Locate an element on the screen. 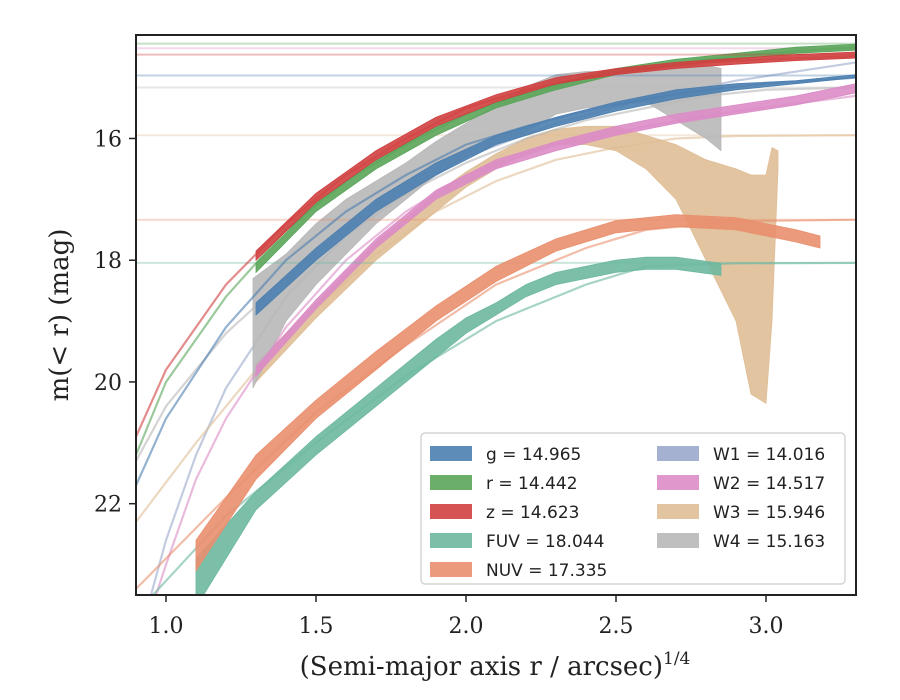  legend-label-w1: W1 = 14.016 is located at coordinates (769, 455).